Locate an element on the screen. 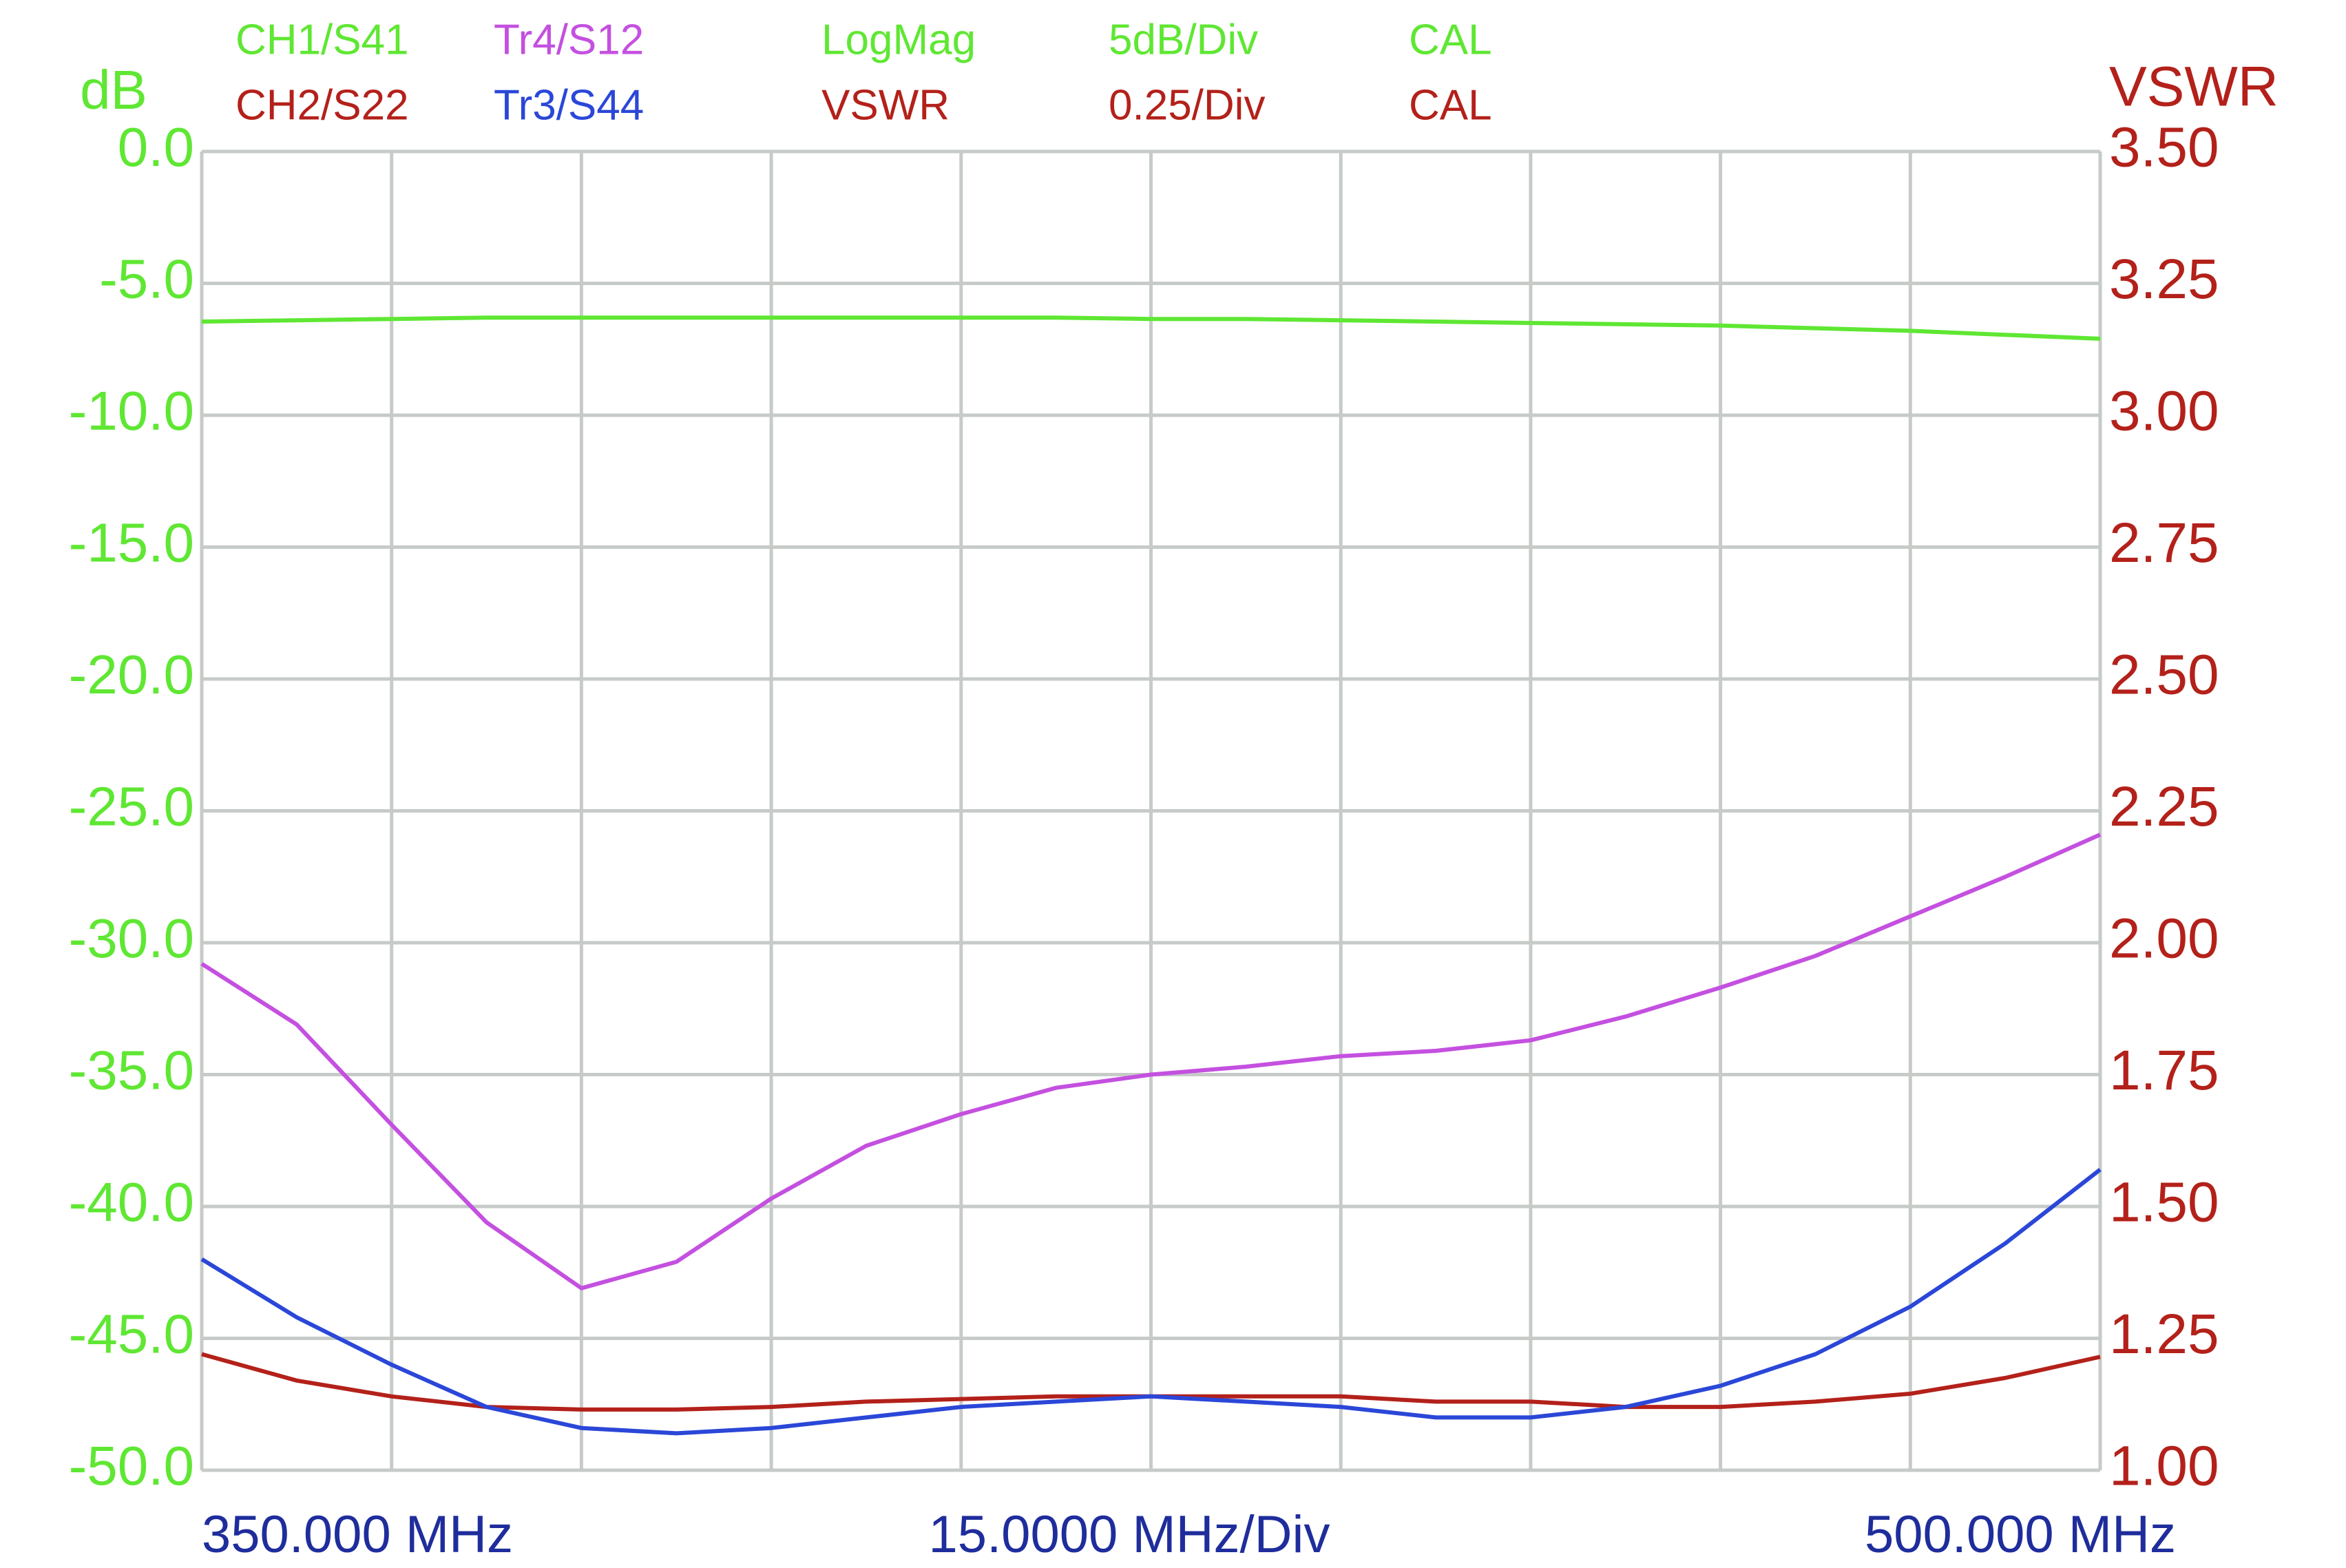 The height and width of the screenshot is (1568, 2346). legend-entry: CH1/S41 is located at coordinates (322, 39).